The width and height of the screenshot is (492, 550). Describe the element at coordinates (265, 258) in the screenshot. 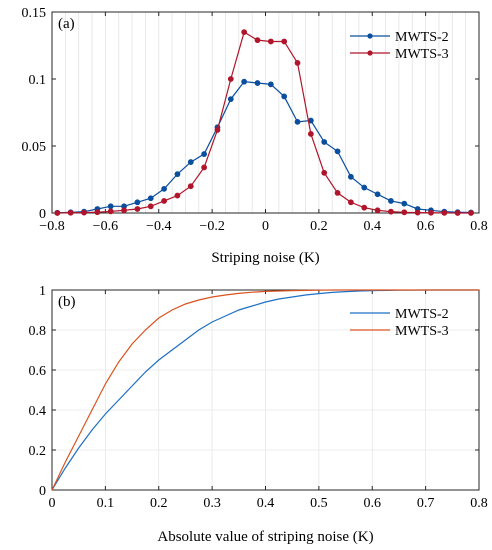

I see `x-axis-label: Striping noise (K)` at that location.